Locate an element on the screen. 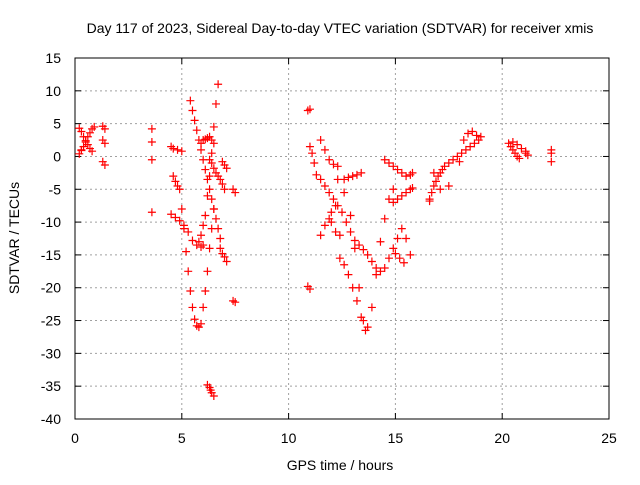 Image resolution: width=640 pixels, height=485 pixels. series-sparse-3.6h is located at coordinates (151, 170).